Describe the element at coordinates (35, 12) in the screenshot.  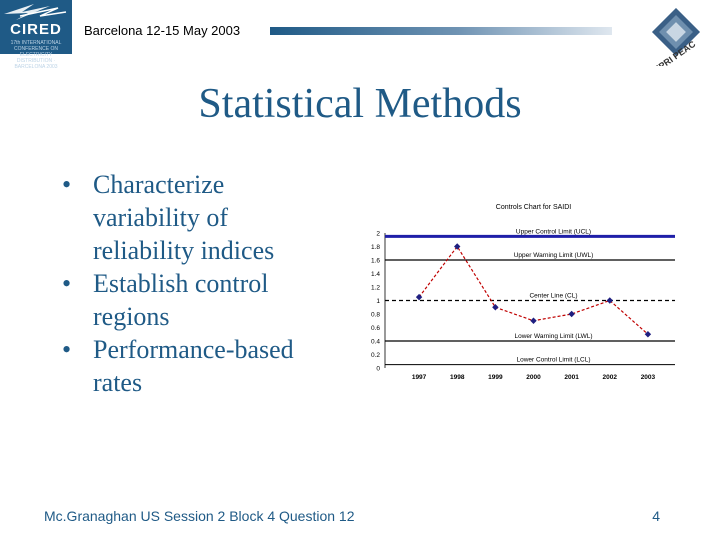
I see `lightning-icon` at that location.